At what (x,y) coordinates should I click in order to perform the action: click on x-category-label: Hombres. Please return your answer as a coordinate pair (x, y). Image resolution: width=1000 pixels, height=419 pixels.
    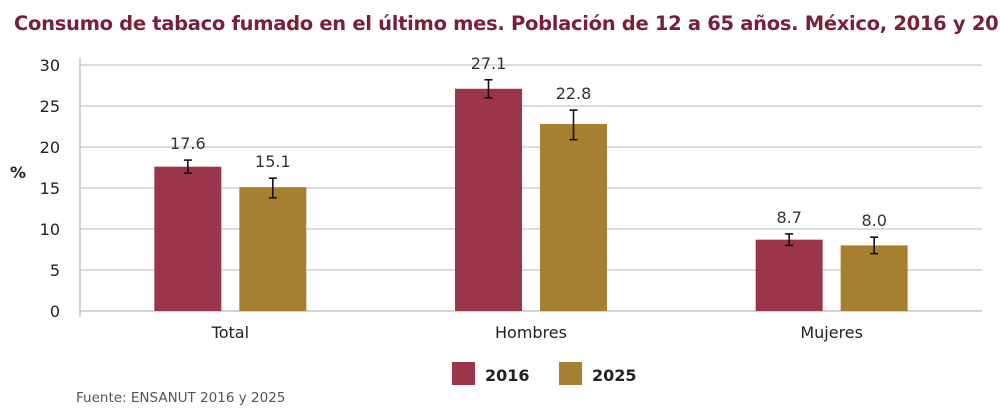
    Looking at the image, I should click on (531, 332).